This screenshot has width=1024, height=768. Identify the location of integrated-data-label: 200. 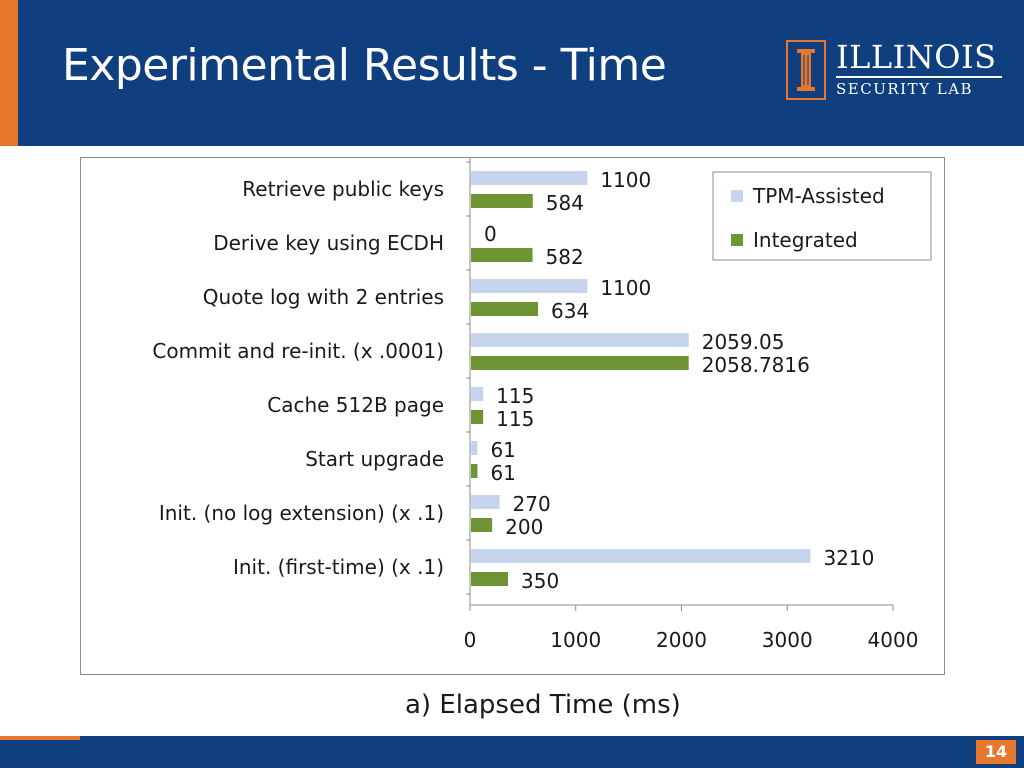
(524, 527).